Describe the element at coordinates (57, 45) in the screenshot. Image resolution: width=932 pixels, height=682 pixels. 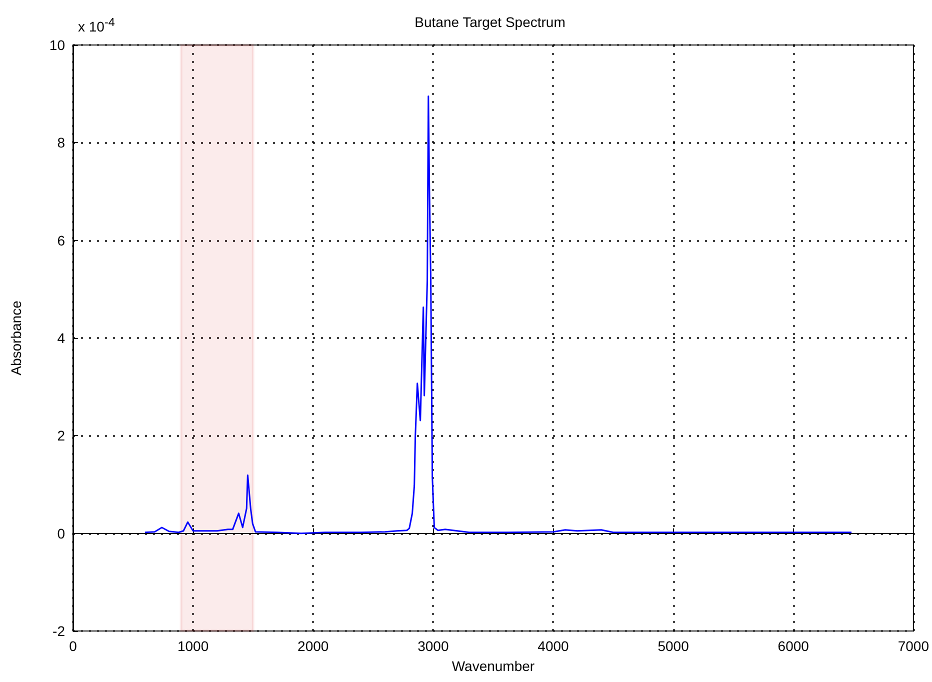
I see `y-tick-label: 10` at that location.